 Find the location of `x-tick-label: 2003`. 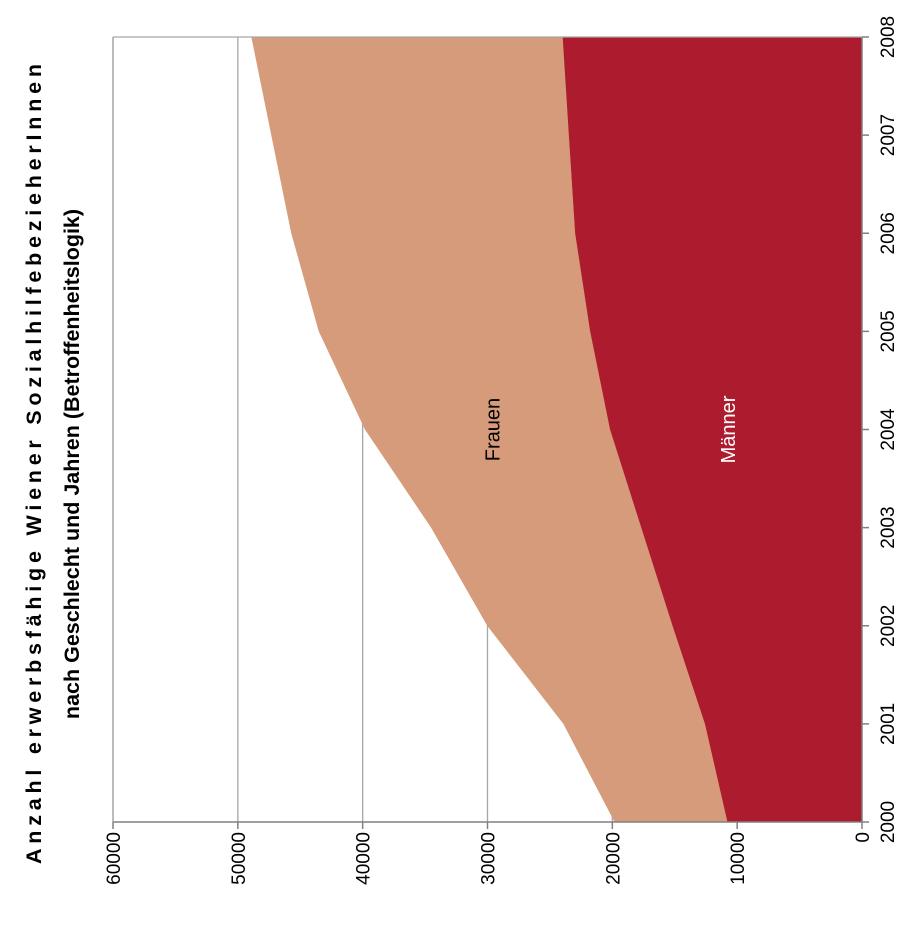

x-tick-label: 2003 is located at coordinates (888, 527).